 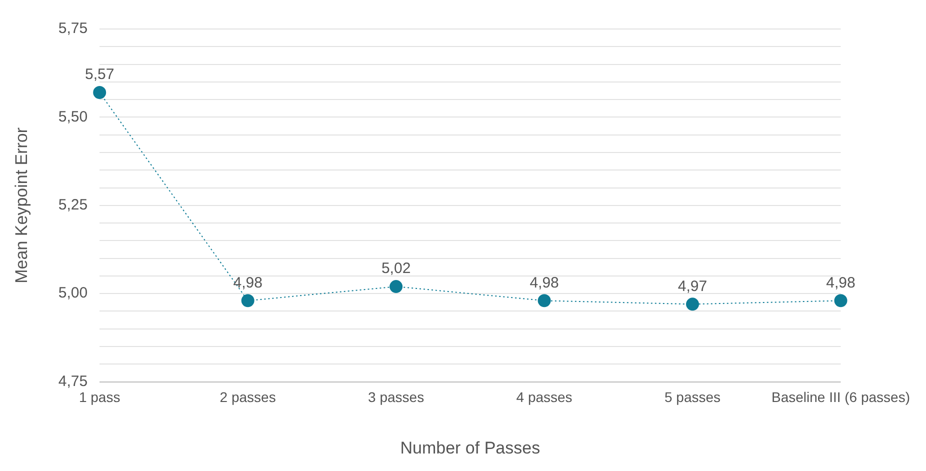 I want to click on x-tick-label: 4 passes, so click(x=544, y=397).